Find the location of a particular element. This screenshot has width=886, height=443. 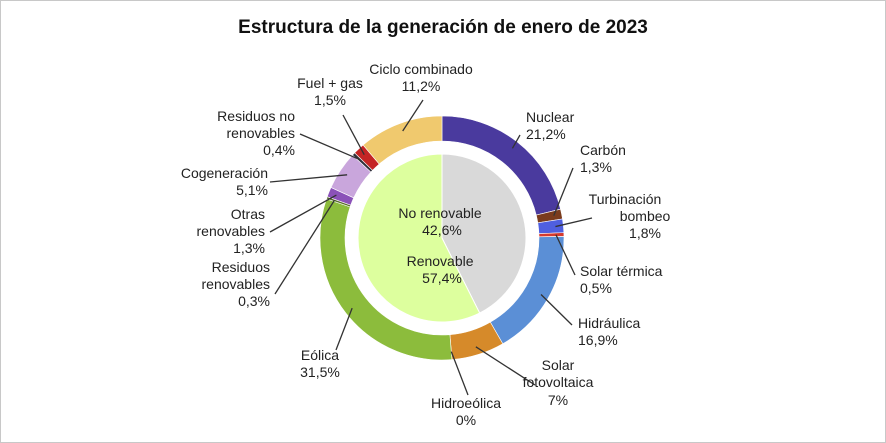

label-name-line: Solar is located at coordinates (558, 365).